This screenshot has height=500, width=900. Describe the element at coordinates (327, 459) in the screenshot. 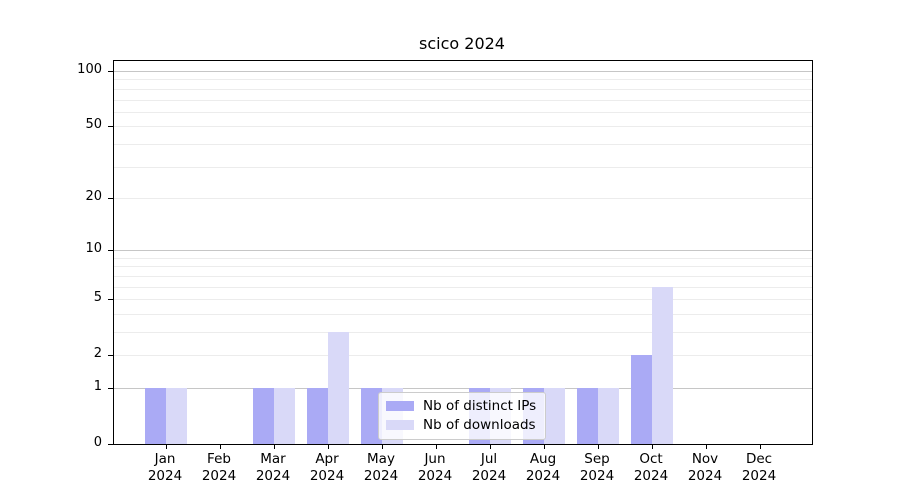

I see `x-tick-month: Apr` at that location.